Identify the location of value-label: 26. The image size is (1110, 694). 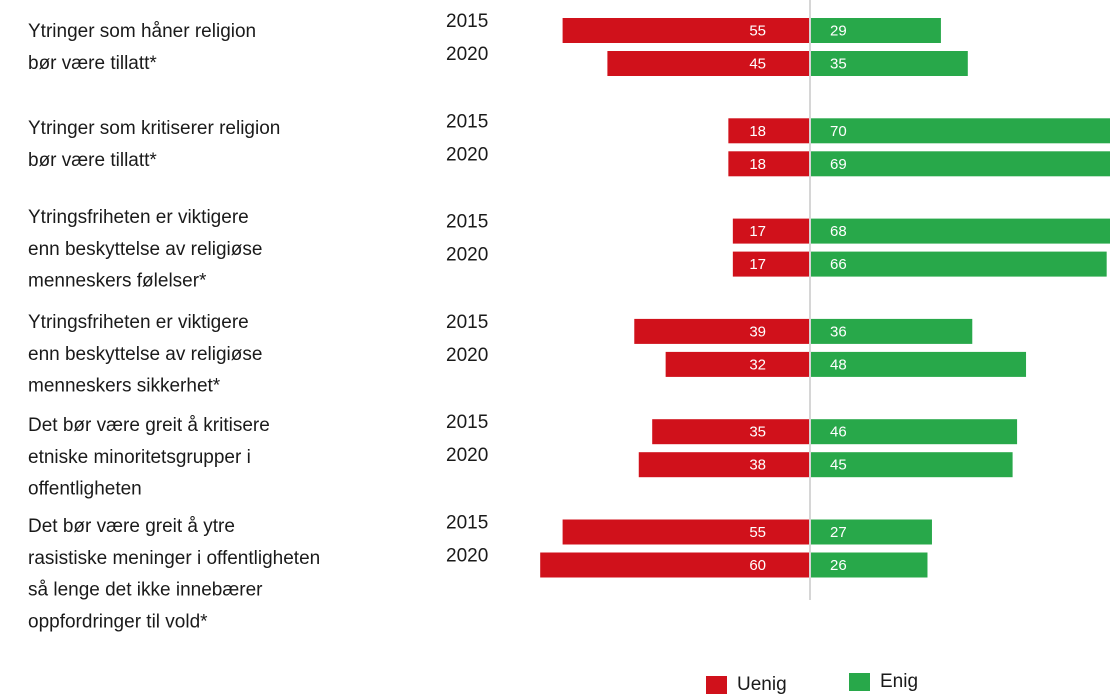
(838, 565).